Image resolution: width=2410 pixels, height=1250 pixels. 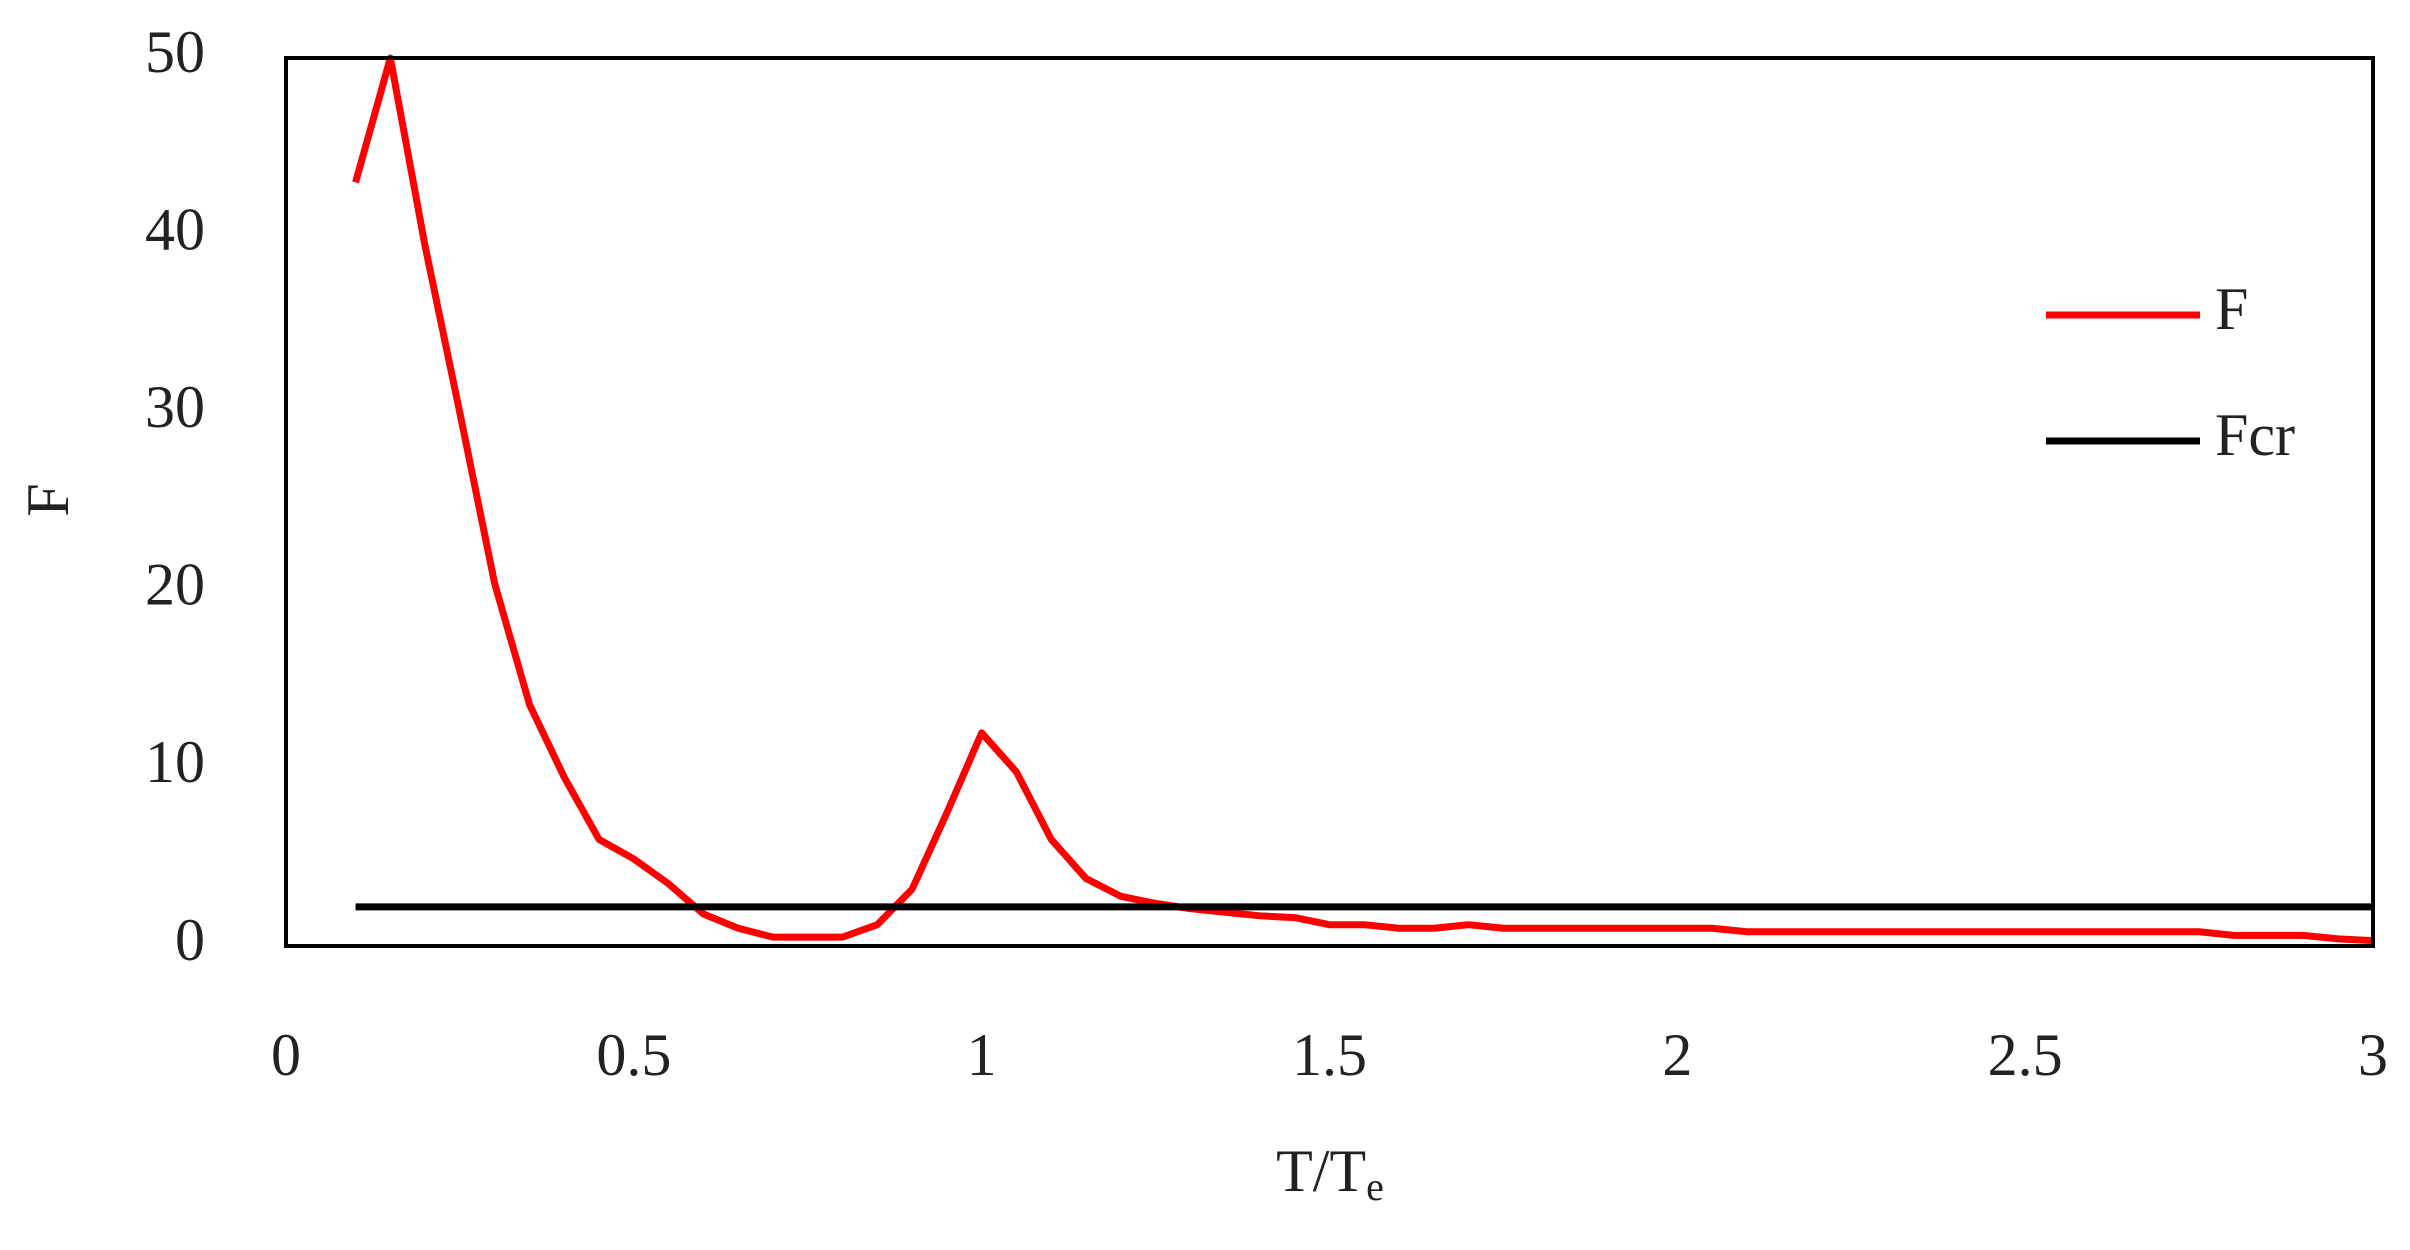 What do you see at coordinates (2373, 1055) in the screenshot?
I see `x-tick-label: 3` at bounding box center [2373, 1055].